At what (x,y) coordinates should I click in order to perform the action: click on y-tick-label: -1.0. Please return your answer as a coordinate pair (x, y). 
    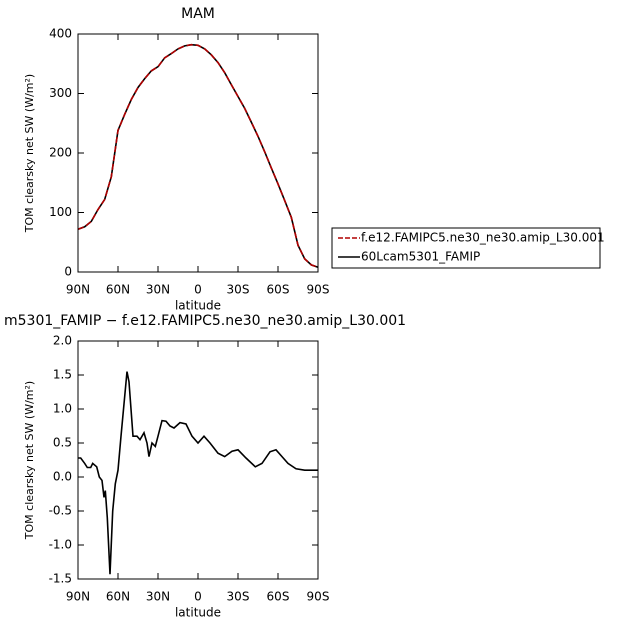
    Looking at the image, I should click on (60, 545).